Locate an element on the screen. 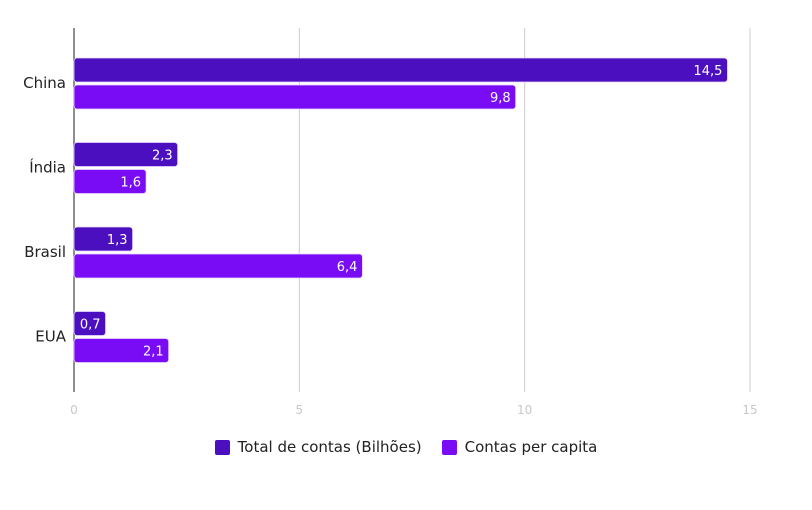  category-label: Índia is located at coordinates (47, 167).